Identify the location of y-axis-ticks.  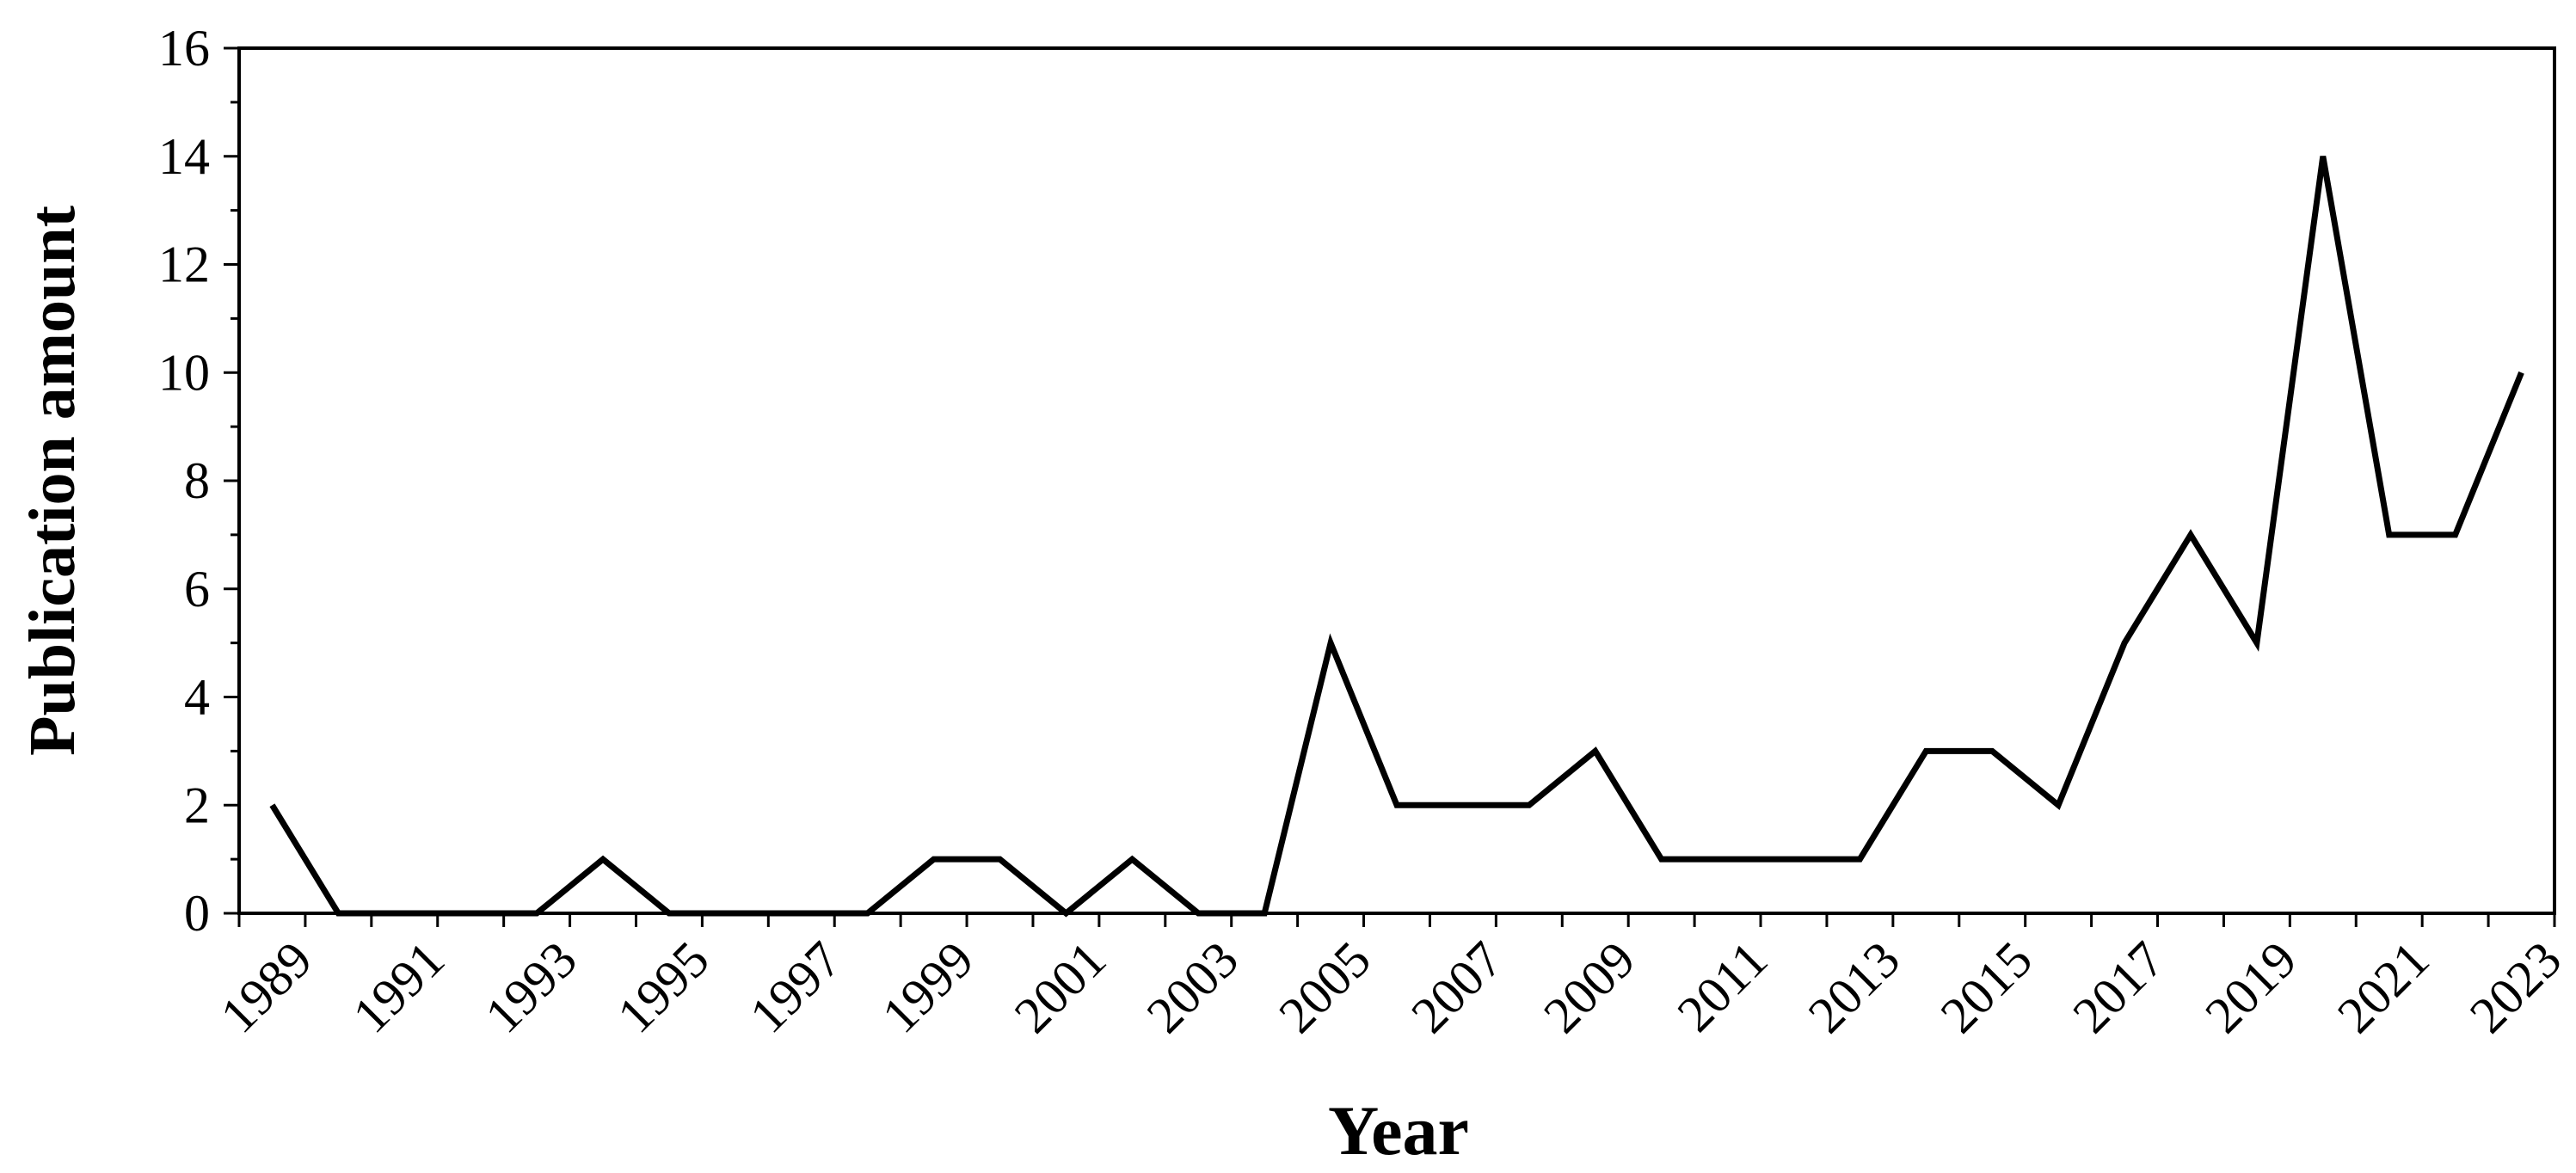
(232, 480).